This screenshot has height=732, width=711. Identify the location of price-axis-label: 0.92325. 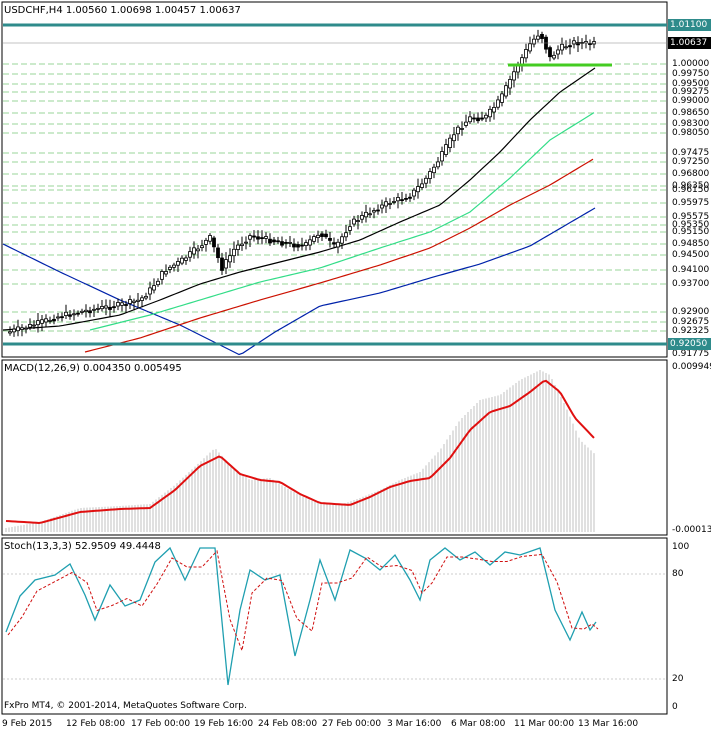
(691, 331).